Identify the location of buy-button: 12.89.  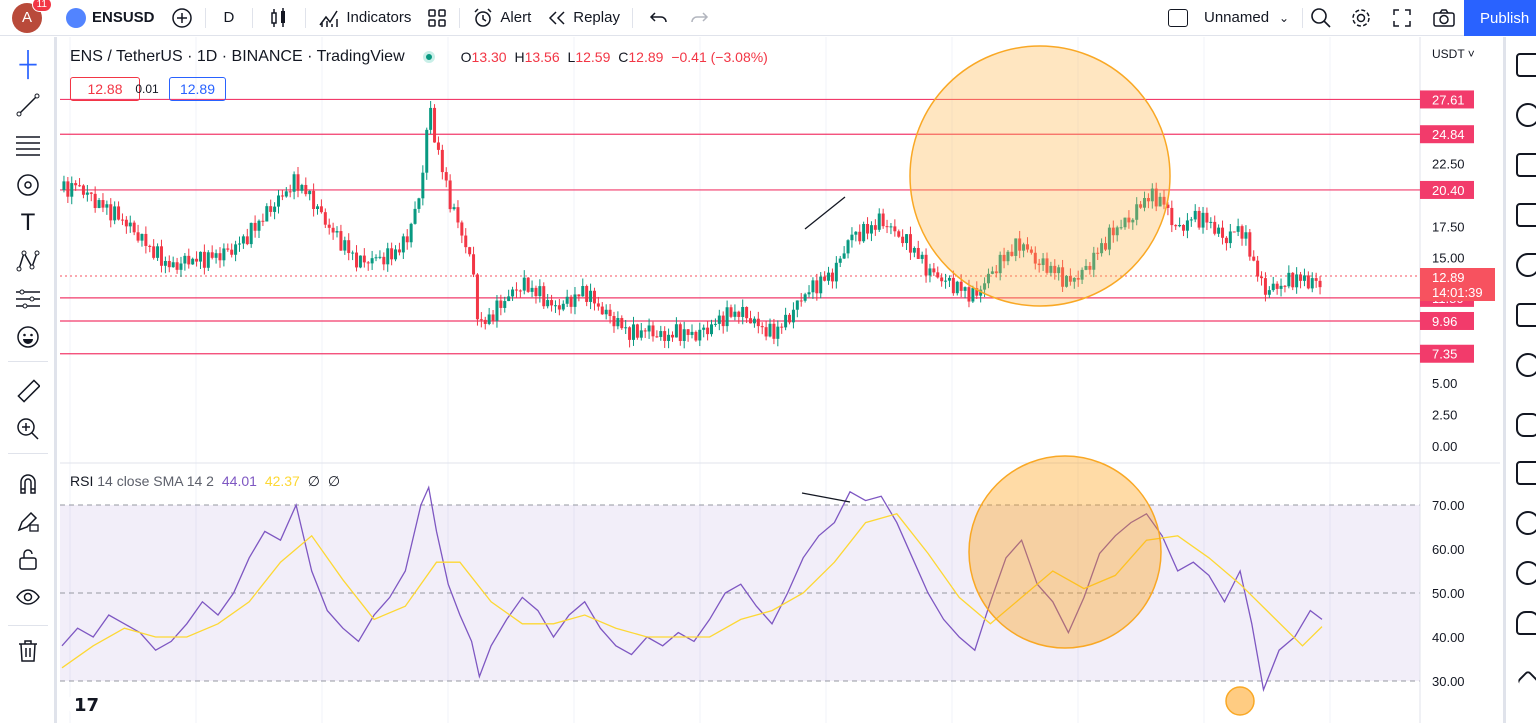
(197, 89).